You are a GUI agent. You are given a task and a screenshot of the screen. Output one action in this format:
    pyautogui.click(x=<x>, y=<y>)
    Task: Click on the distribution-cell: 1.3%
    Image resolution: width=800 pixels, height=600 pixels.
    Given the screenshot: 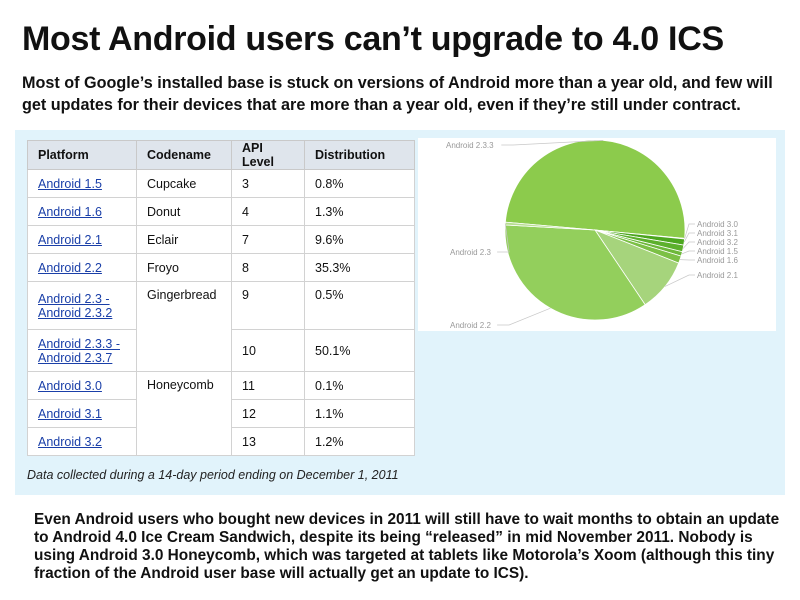 What is the action you would take?
    pyautogui.click(x=359, y=211)
    